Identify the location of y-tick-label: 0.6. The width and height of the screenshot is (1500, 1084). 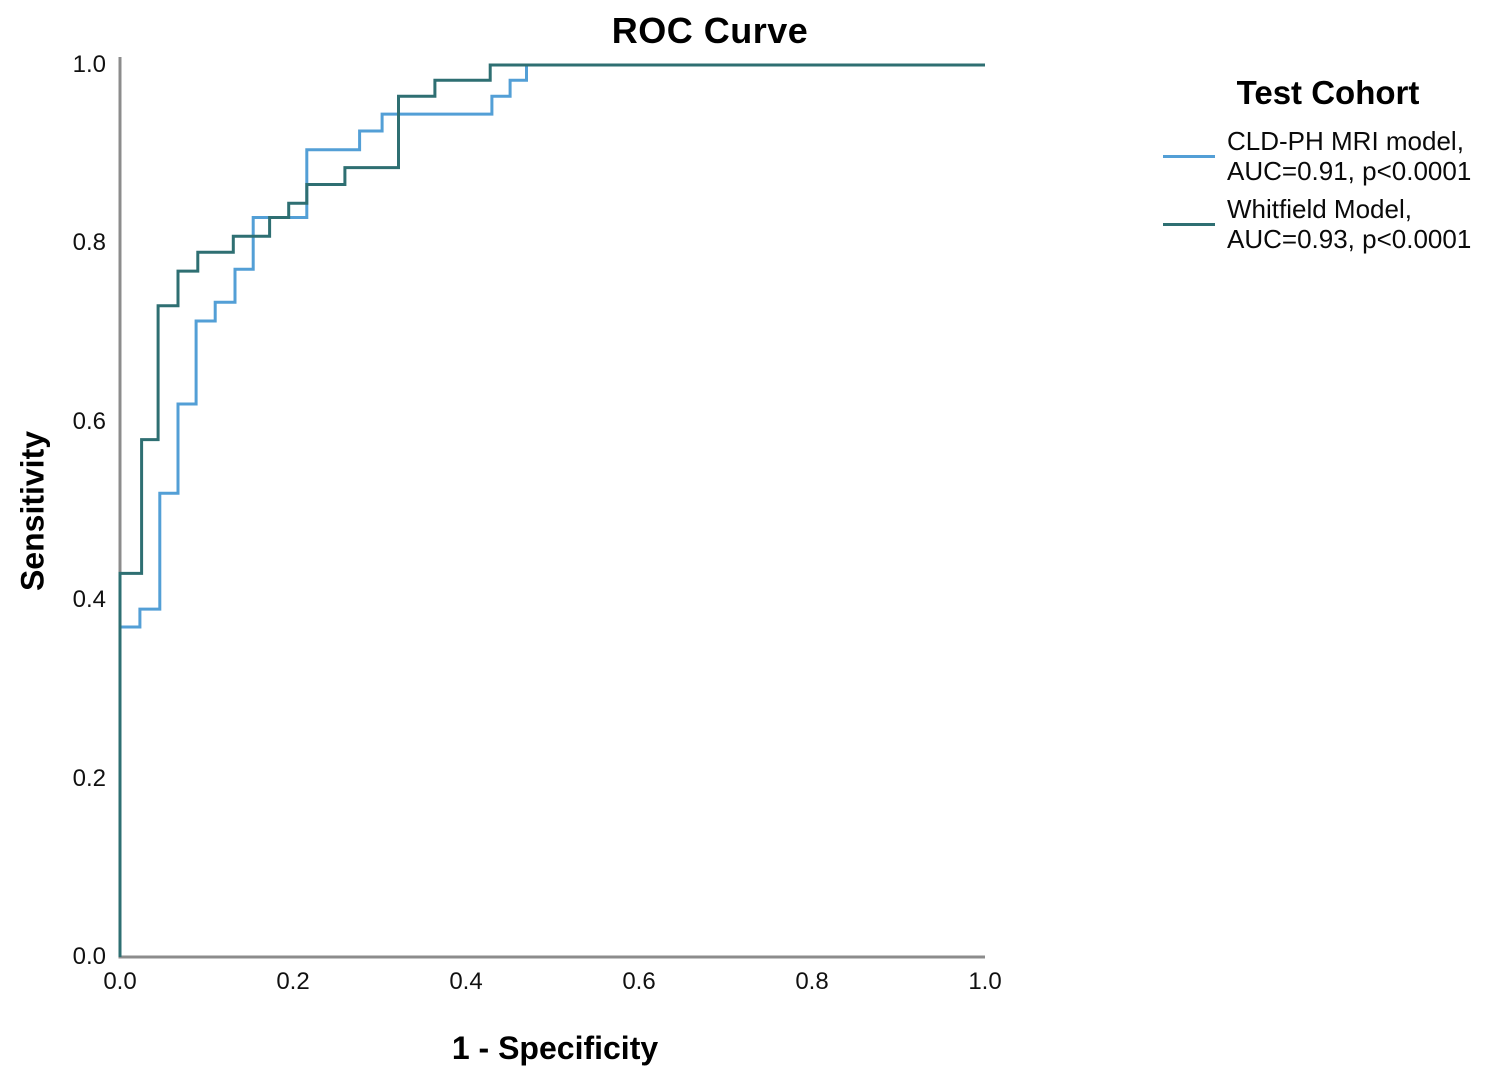
(89, 421).